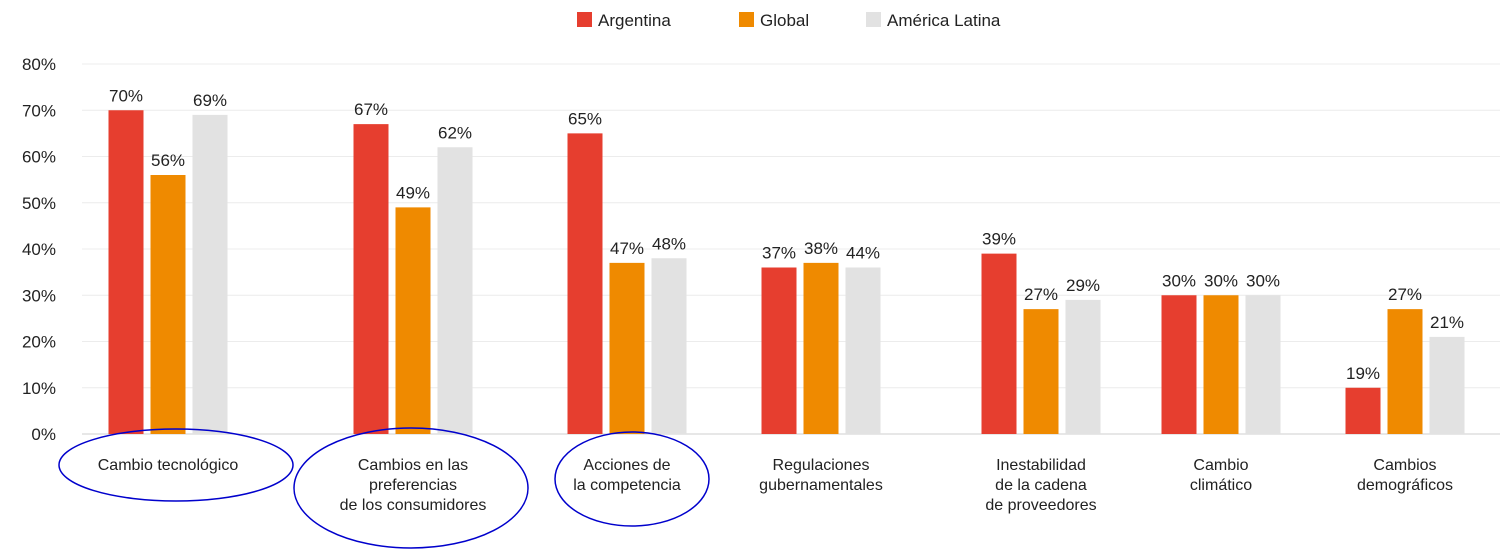 Image resolution: width=1511 pixels, height=550 pixels. Describe the element at coordinates (1221, 485) in the screenshot. I see `category-label-line: climático` at that location.